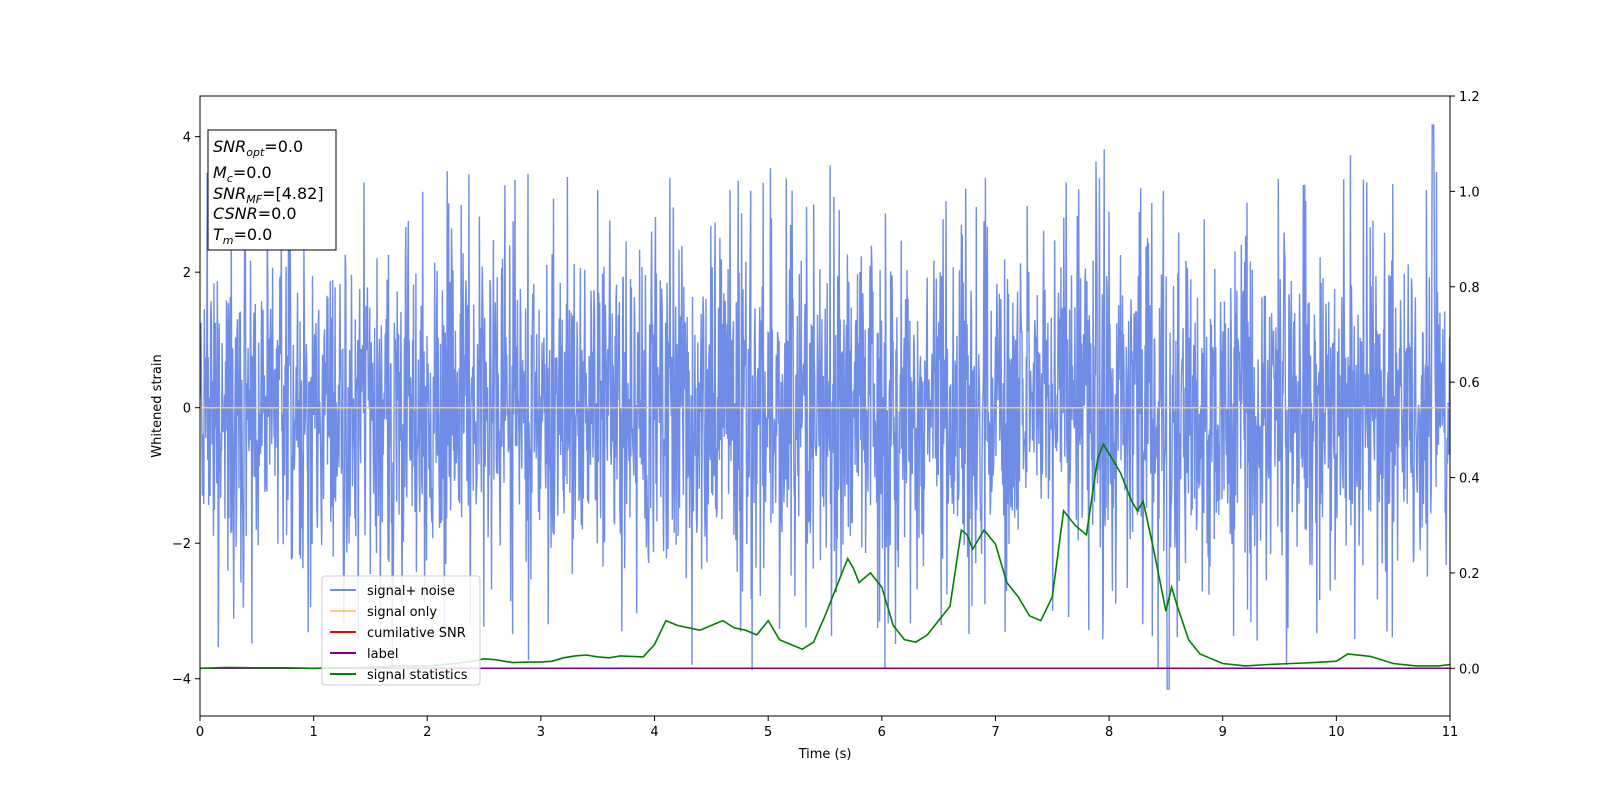 Image resolution: width=1600 pixels, height=800 pixels. I want to click on info-snr-opt: SNRopt=0.0, so click(258, 148).